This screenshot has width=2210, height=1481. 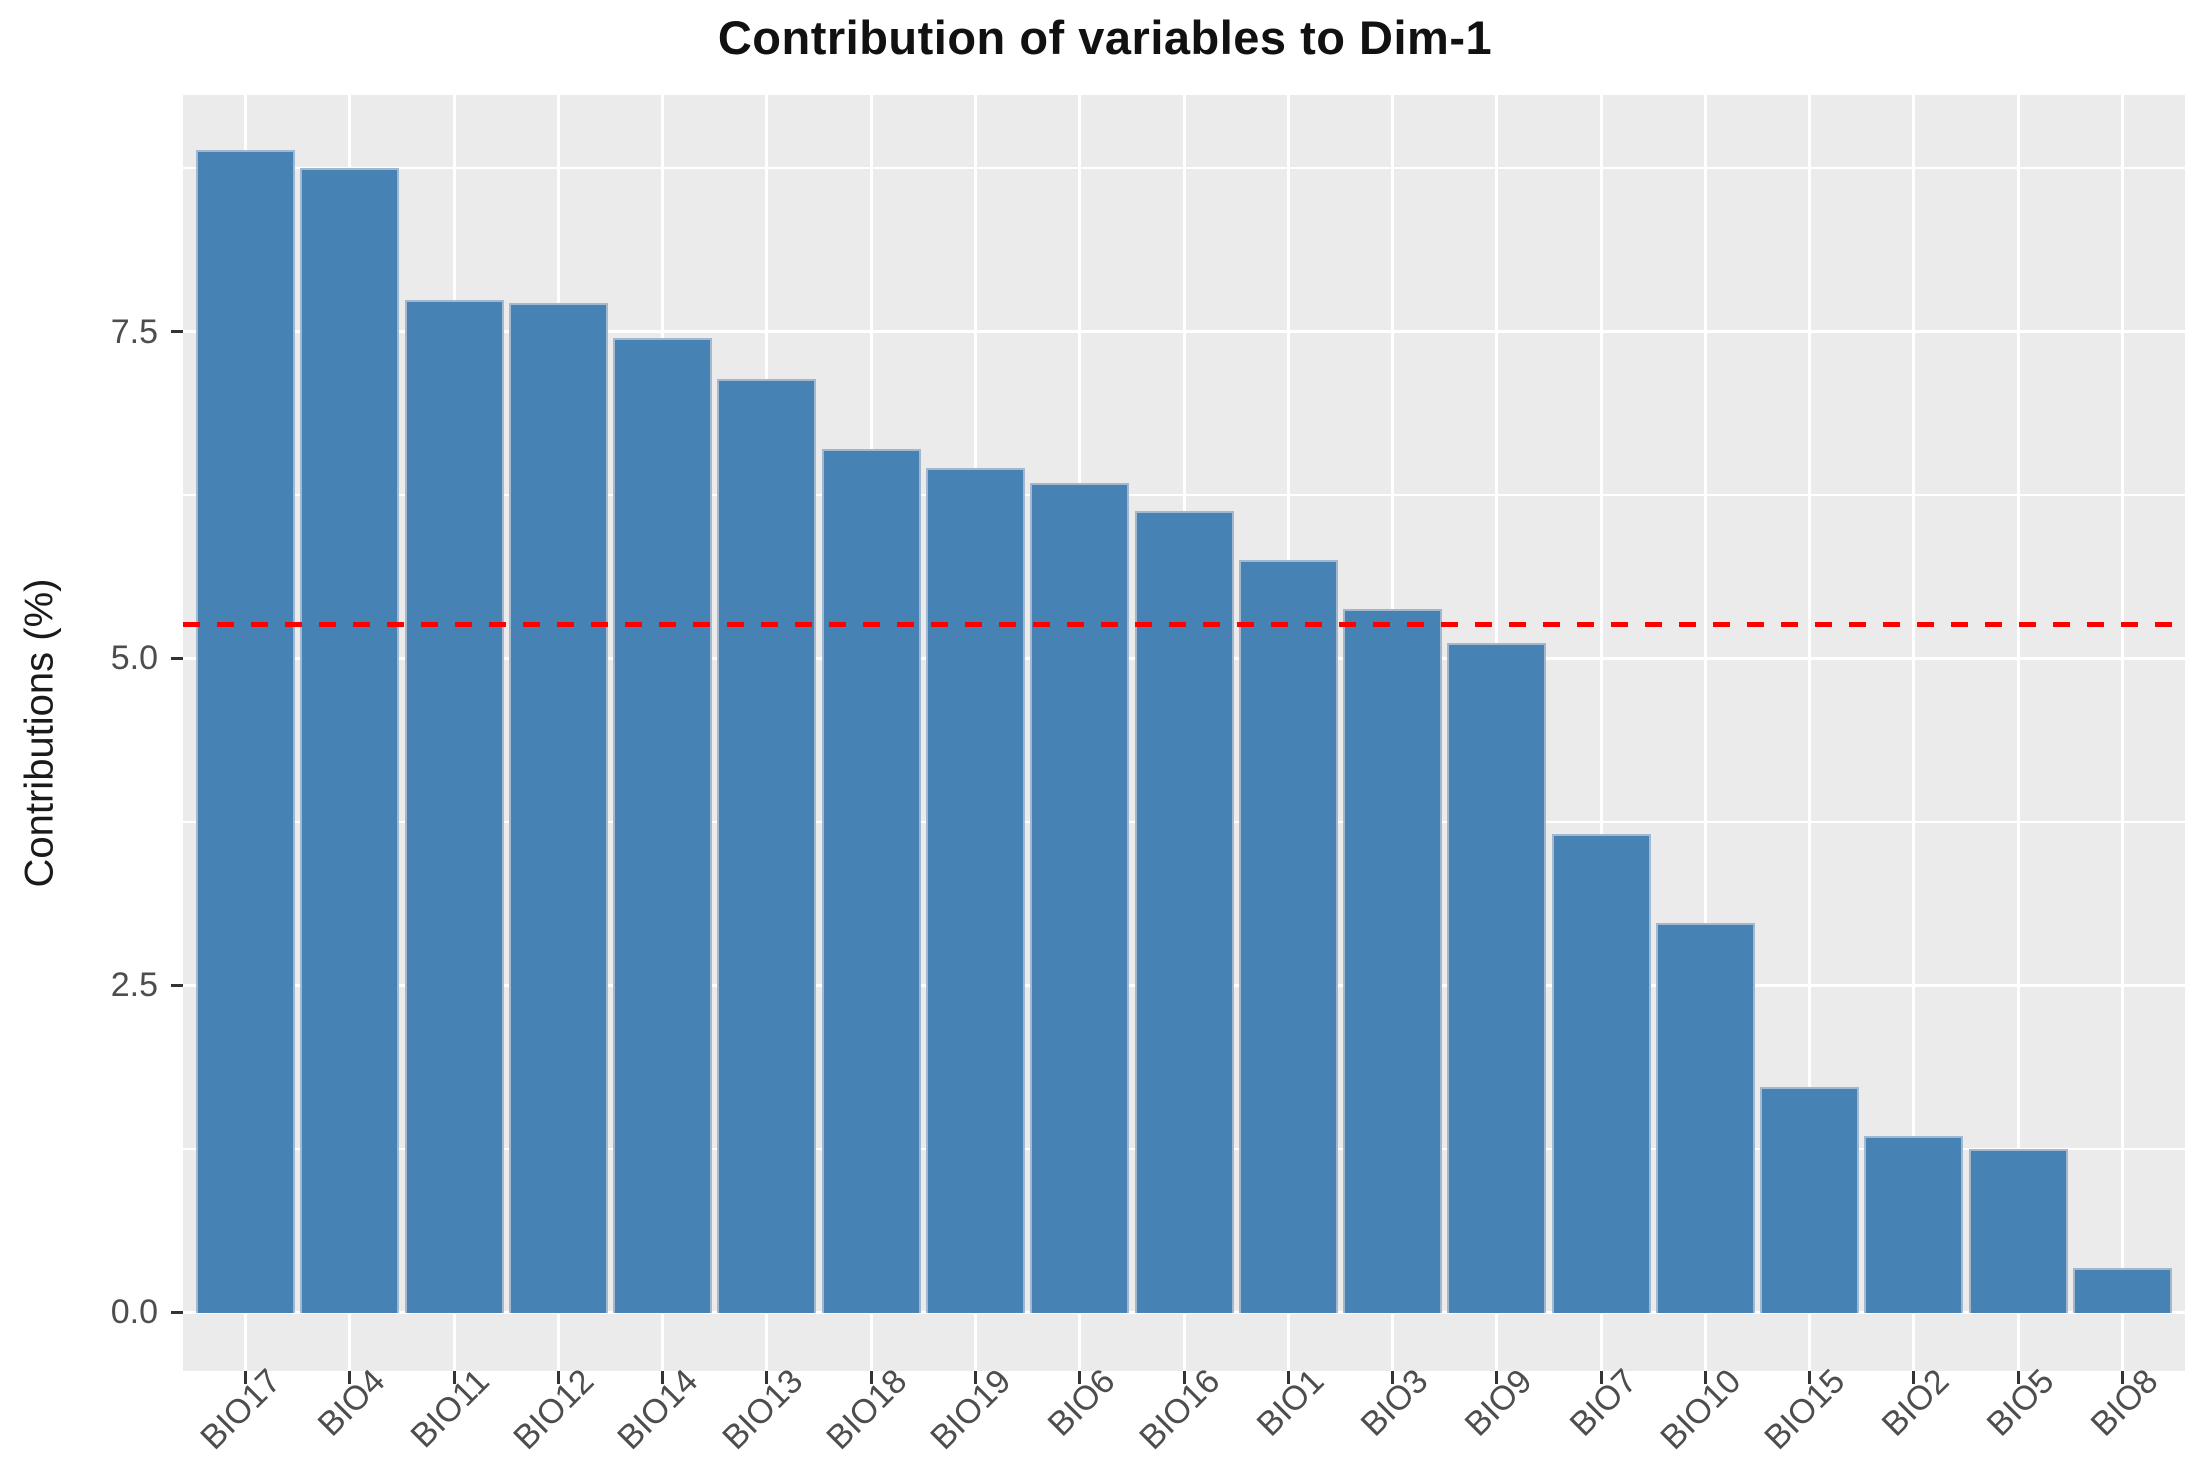 What do you see at coordinates (1810, 733) in the screenshot?
I see `gridline-x-BIO15` at bounding box center [1810, 733].